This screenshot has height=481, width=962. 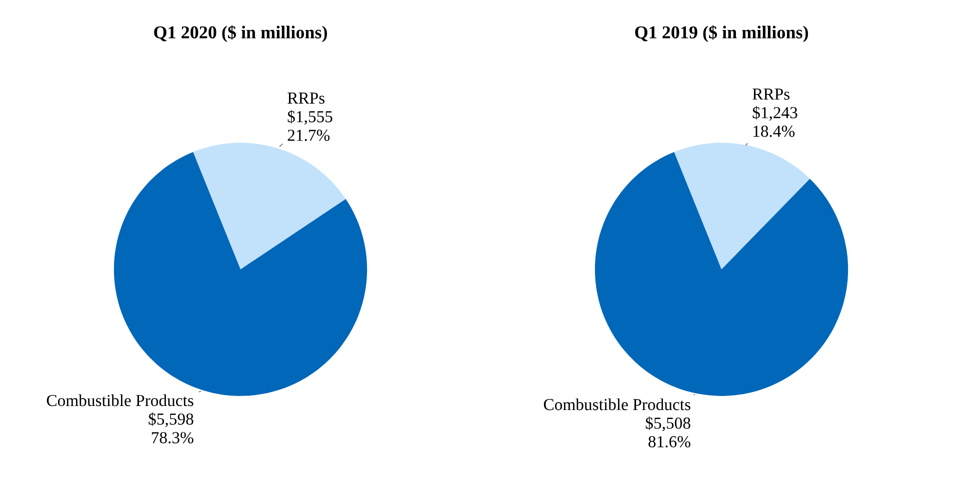 What do you see at coordinates (775, 121) in the screenshot?
I see `data-label: $1,243 18.4%` at bounding box center [775, 121].